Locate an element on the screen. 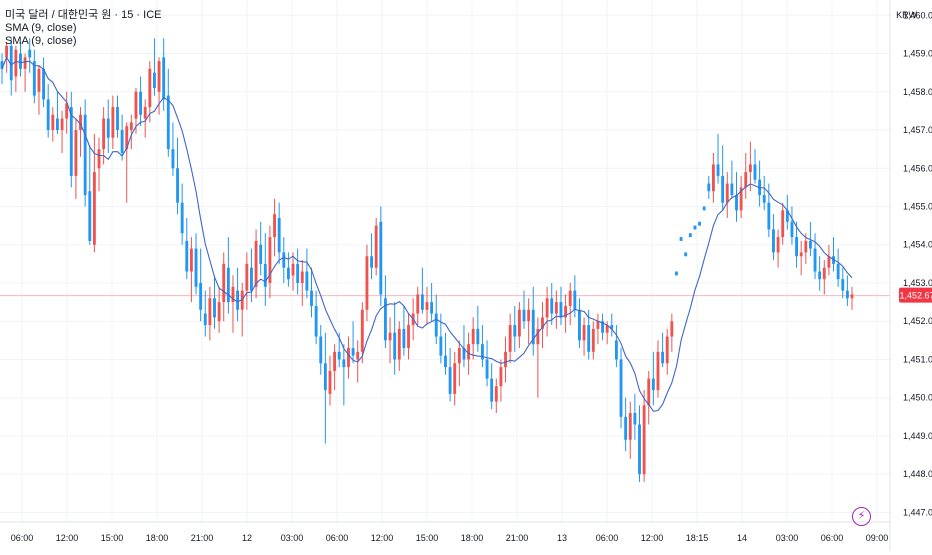 This screenshot has height=555, width=932. y-tick-label: 1,455.00 is located at coordinates (917, 207).